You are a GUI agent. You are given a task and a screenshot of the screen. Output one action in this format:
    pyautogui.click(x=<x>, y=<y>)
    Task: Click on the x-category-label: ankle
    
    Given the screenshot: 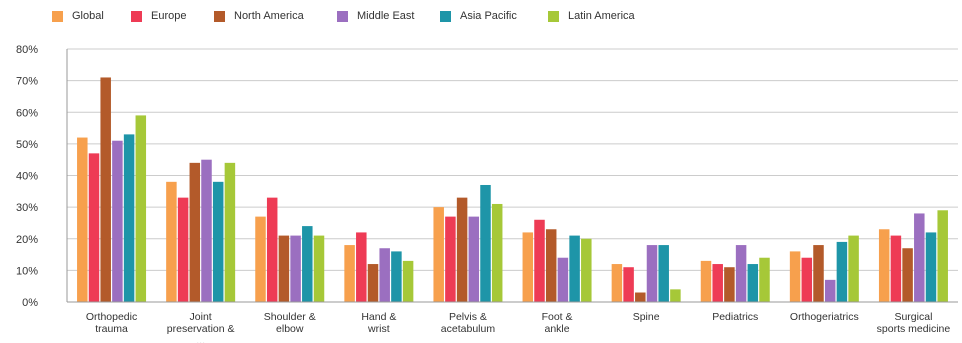 What is the action you would take?
    pyautogui.click(x=556, y=329)
    